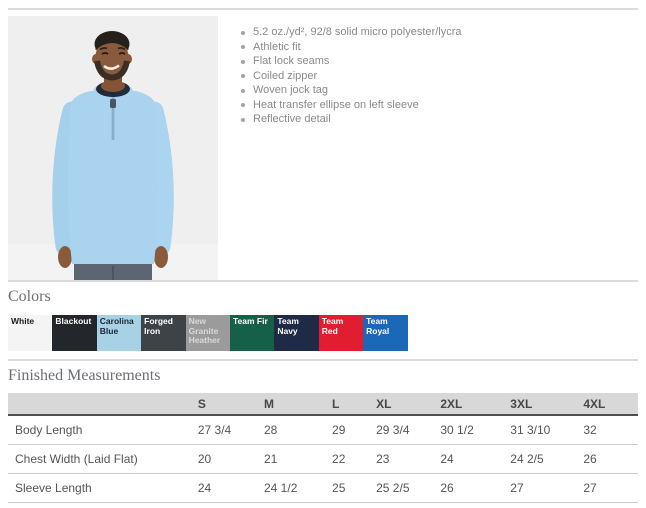 Image resolution: width=646 pixels, height=508 pixels. I want to click on feature-item: Flat lock seams, so click(350, 61).